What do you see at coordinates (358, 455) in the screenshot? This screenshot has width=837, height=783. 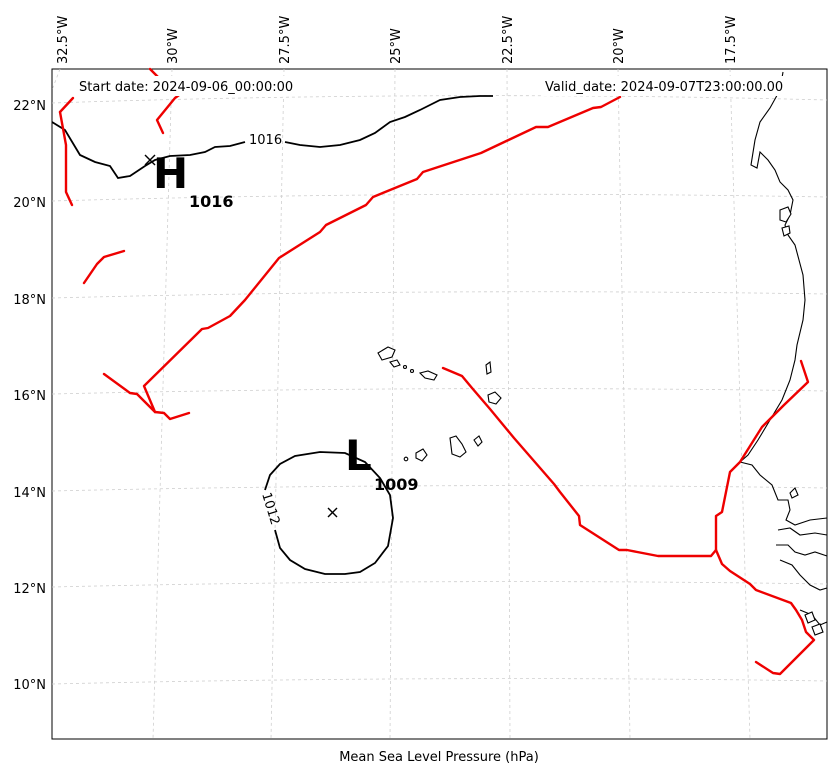 I see `low-letter: L` at bounding box center [358, 455].